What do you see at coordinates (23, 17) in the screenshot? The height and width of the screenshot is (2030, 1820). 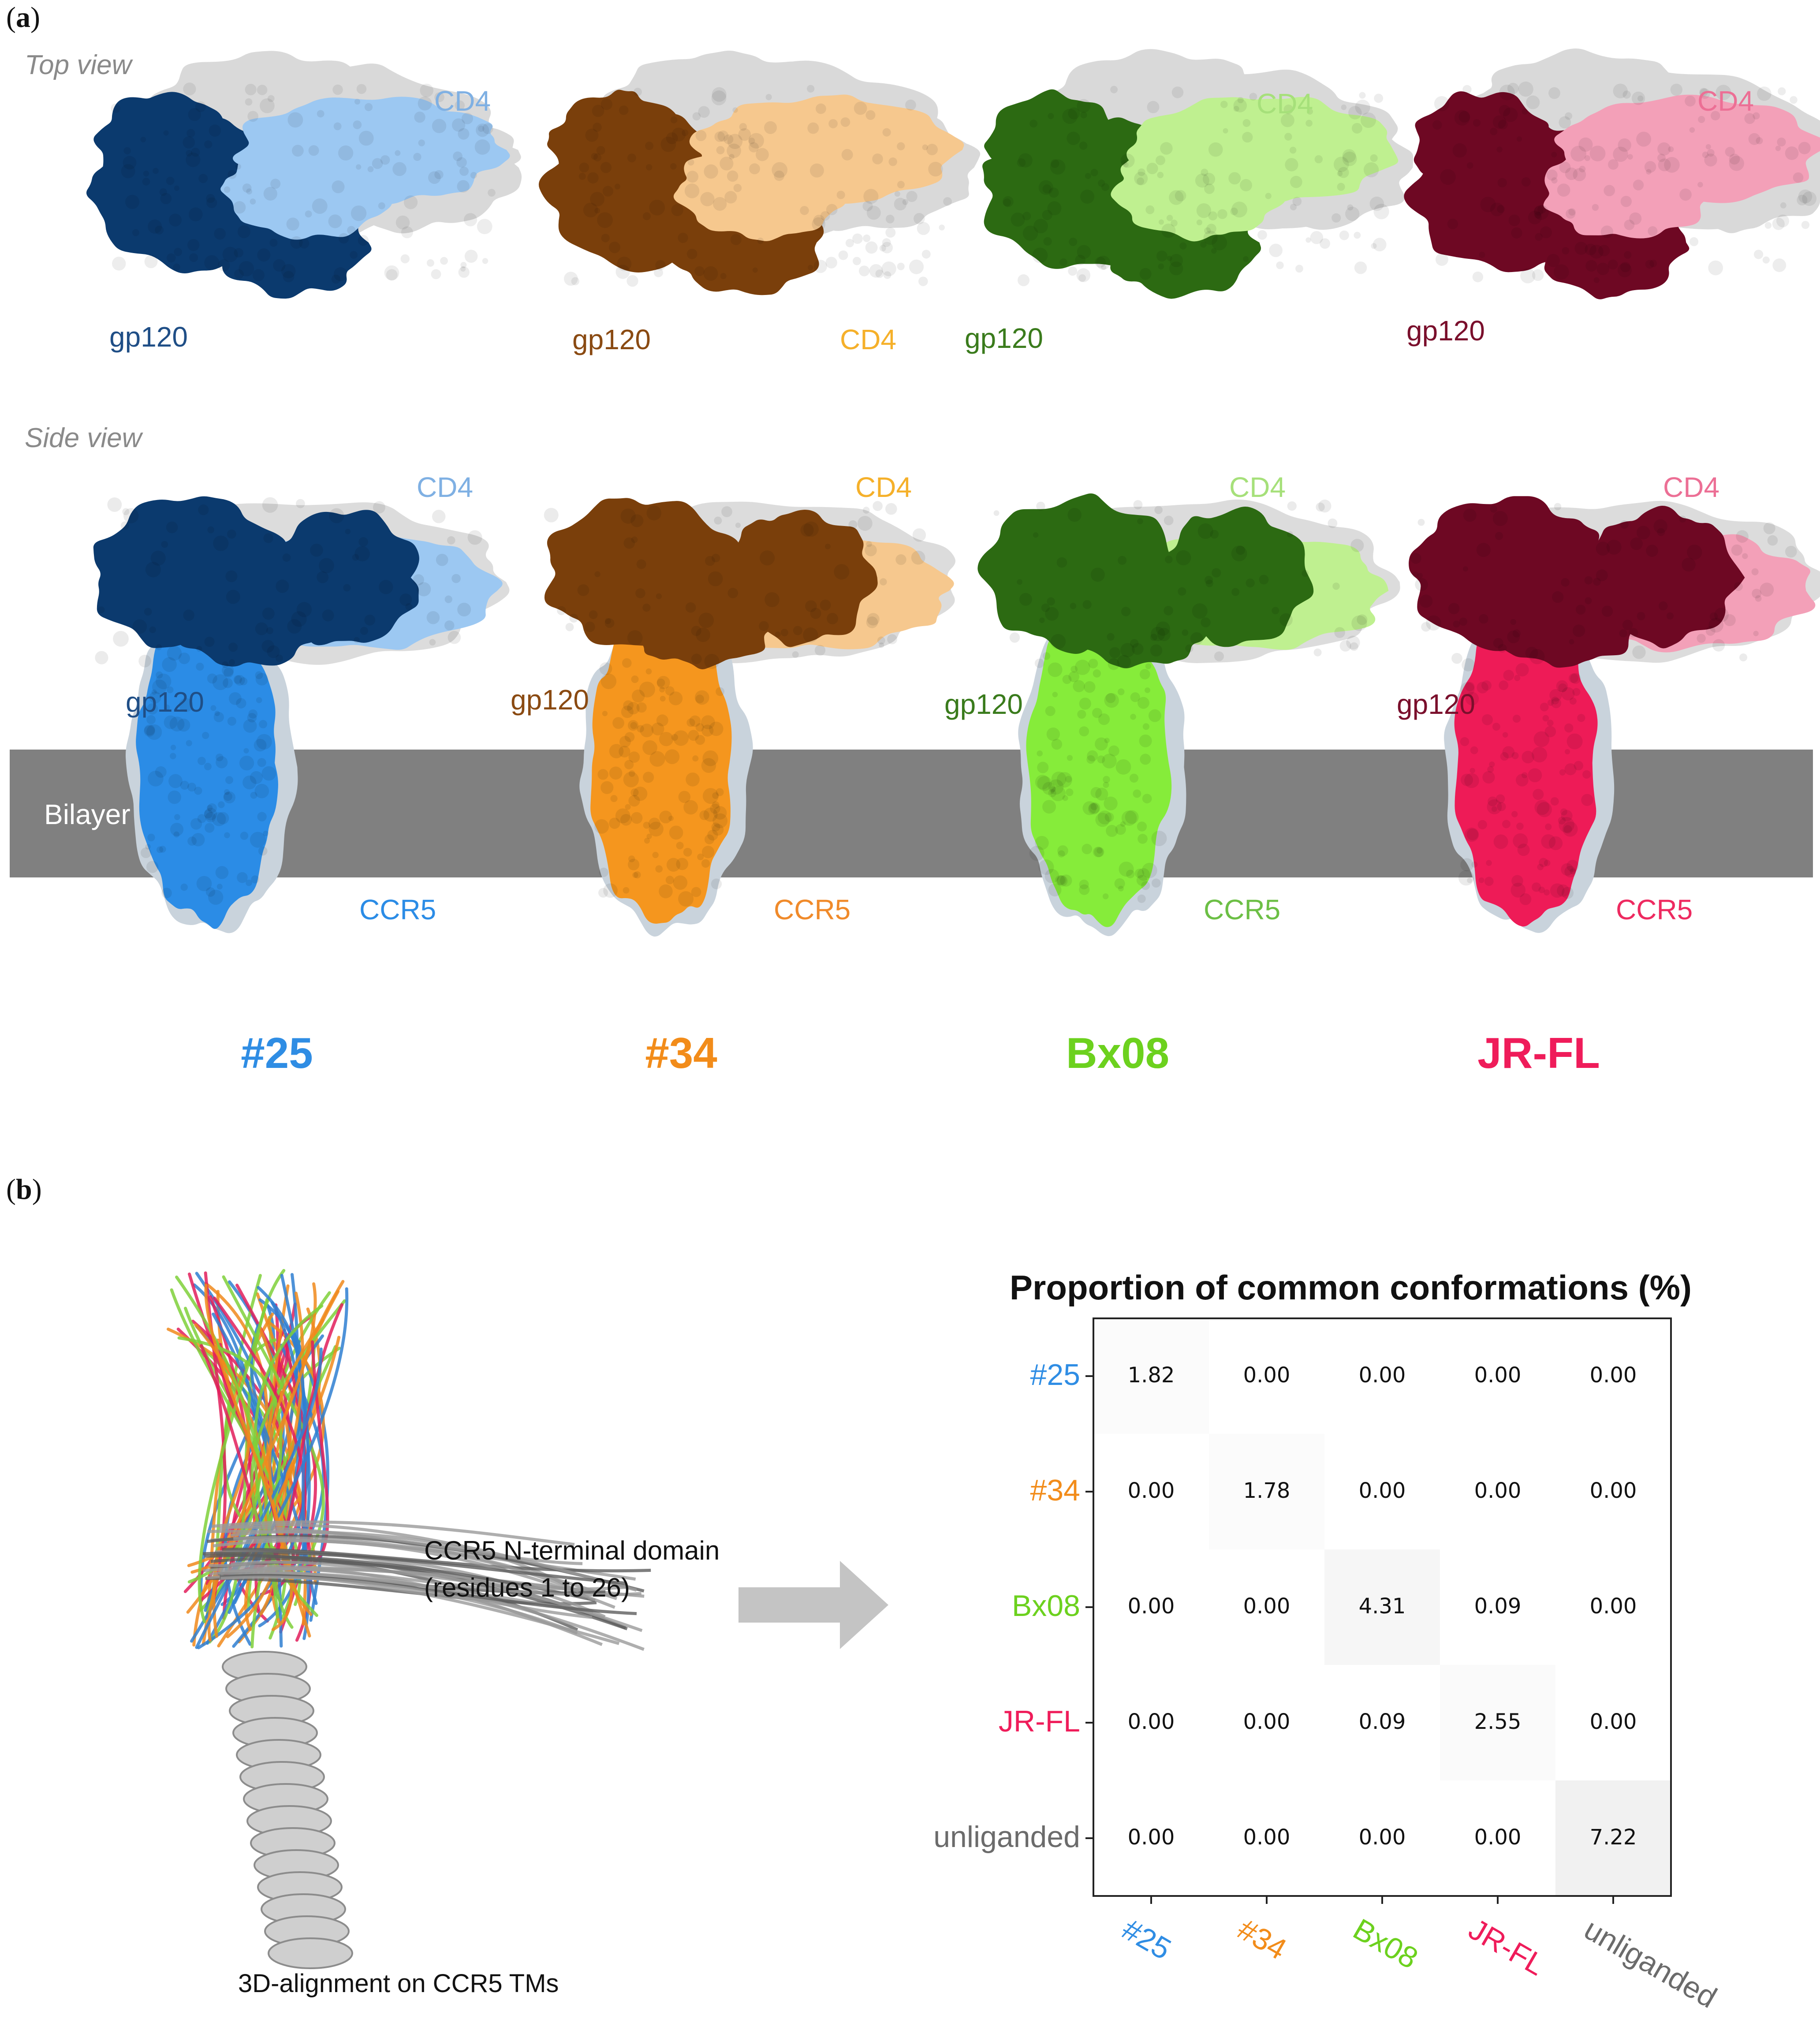 I see `panel-a-letter: (a)` at bounding box center [23, 17].